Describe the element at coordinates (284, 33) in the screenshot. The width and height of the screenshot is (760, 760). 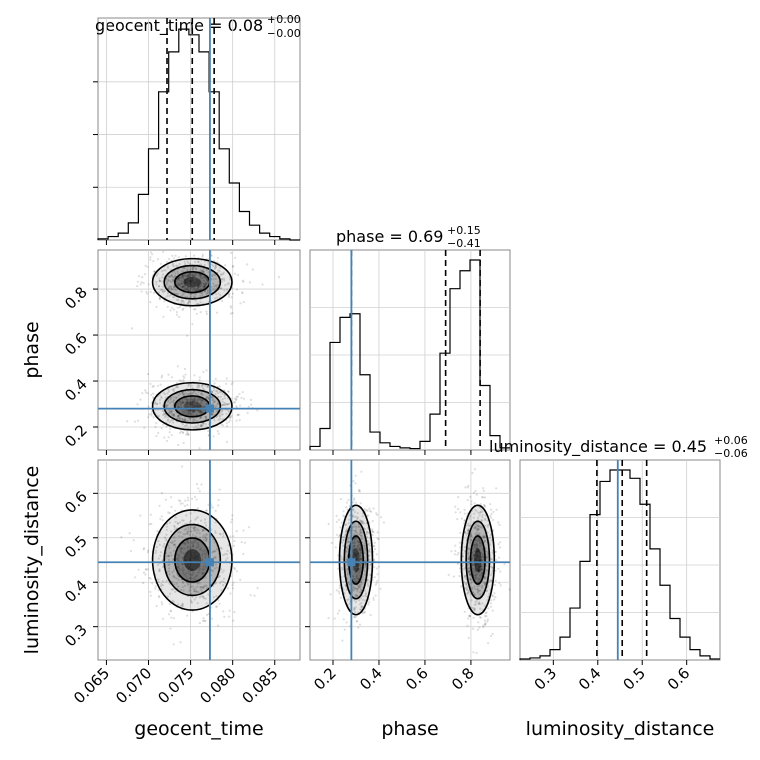
I see `title-geocent-time-sub: −0.00` at that location.